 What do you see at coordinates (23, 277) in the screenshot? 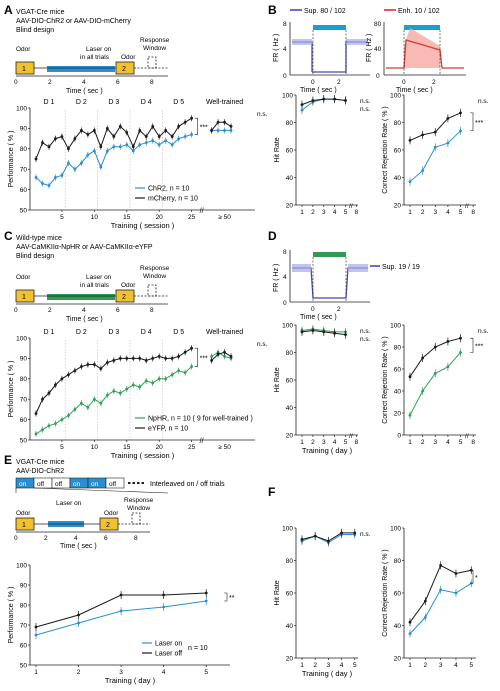
I see `c-odor1-label: Odor` at bounding box center [23, 277].